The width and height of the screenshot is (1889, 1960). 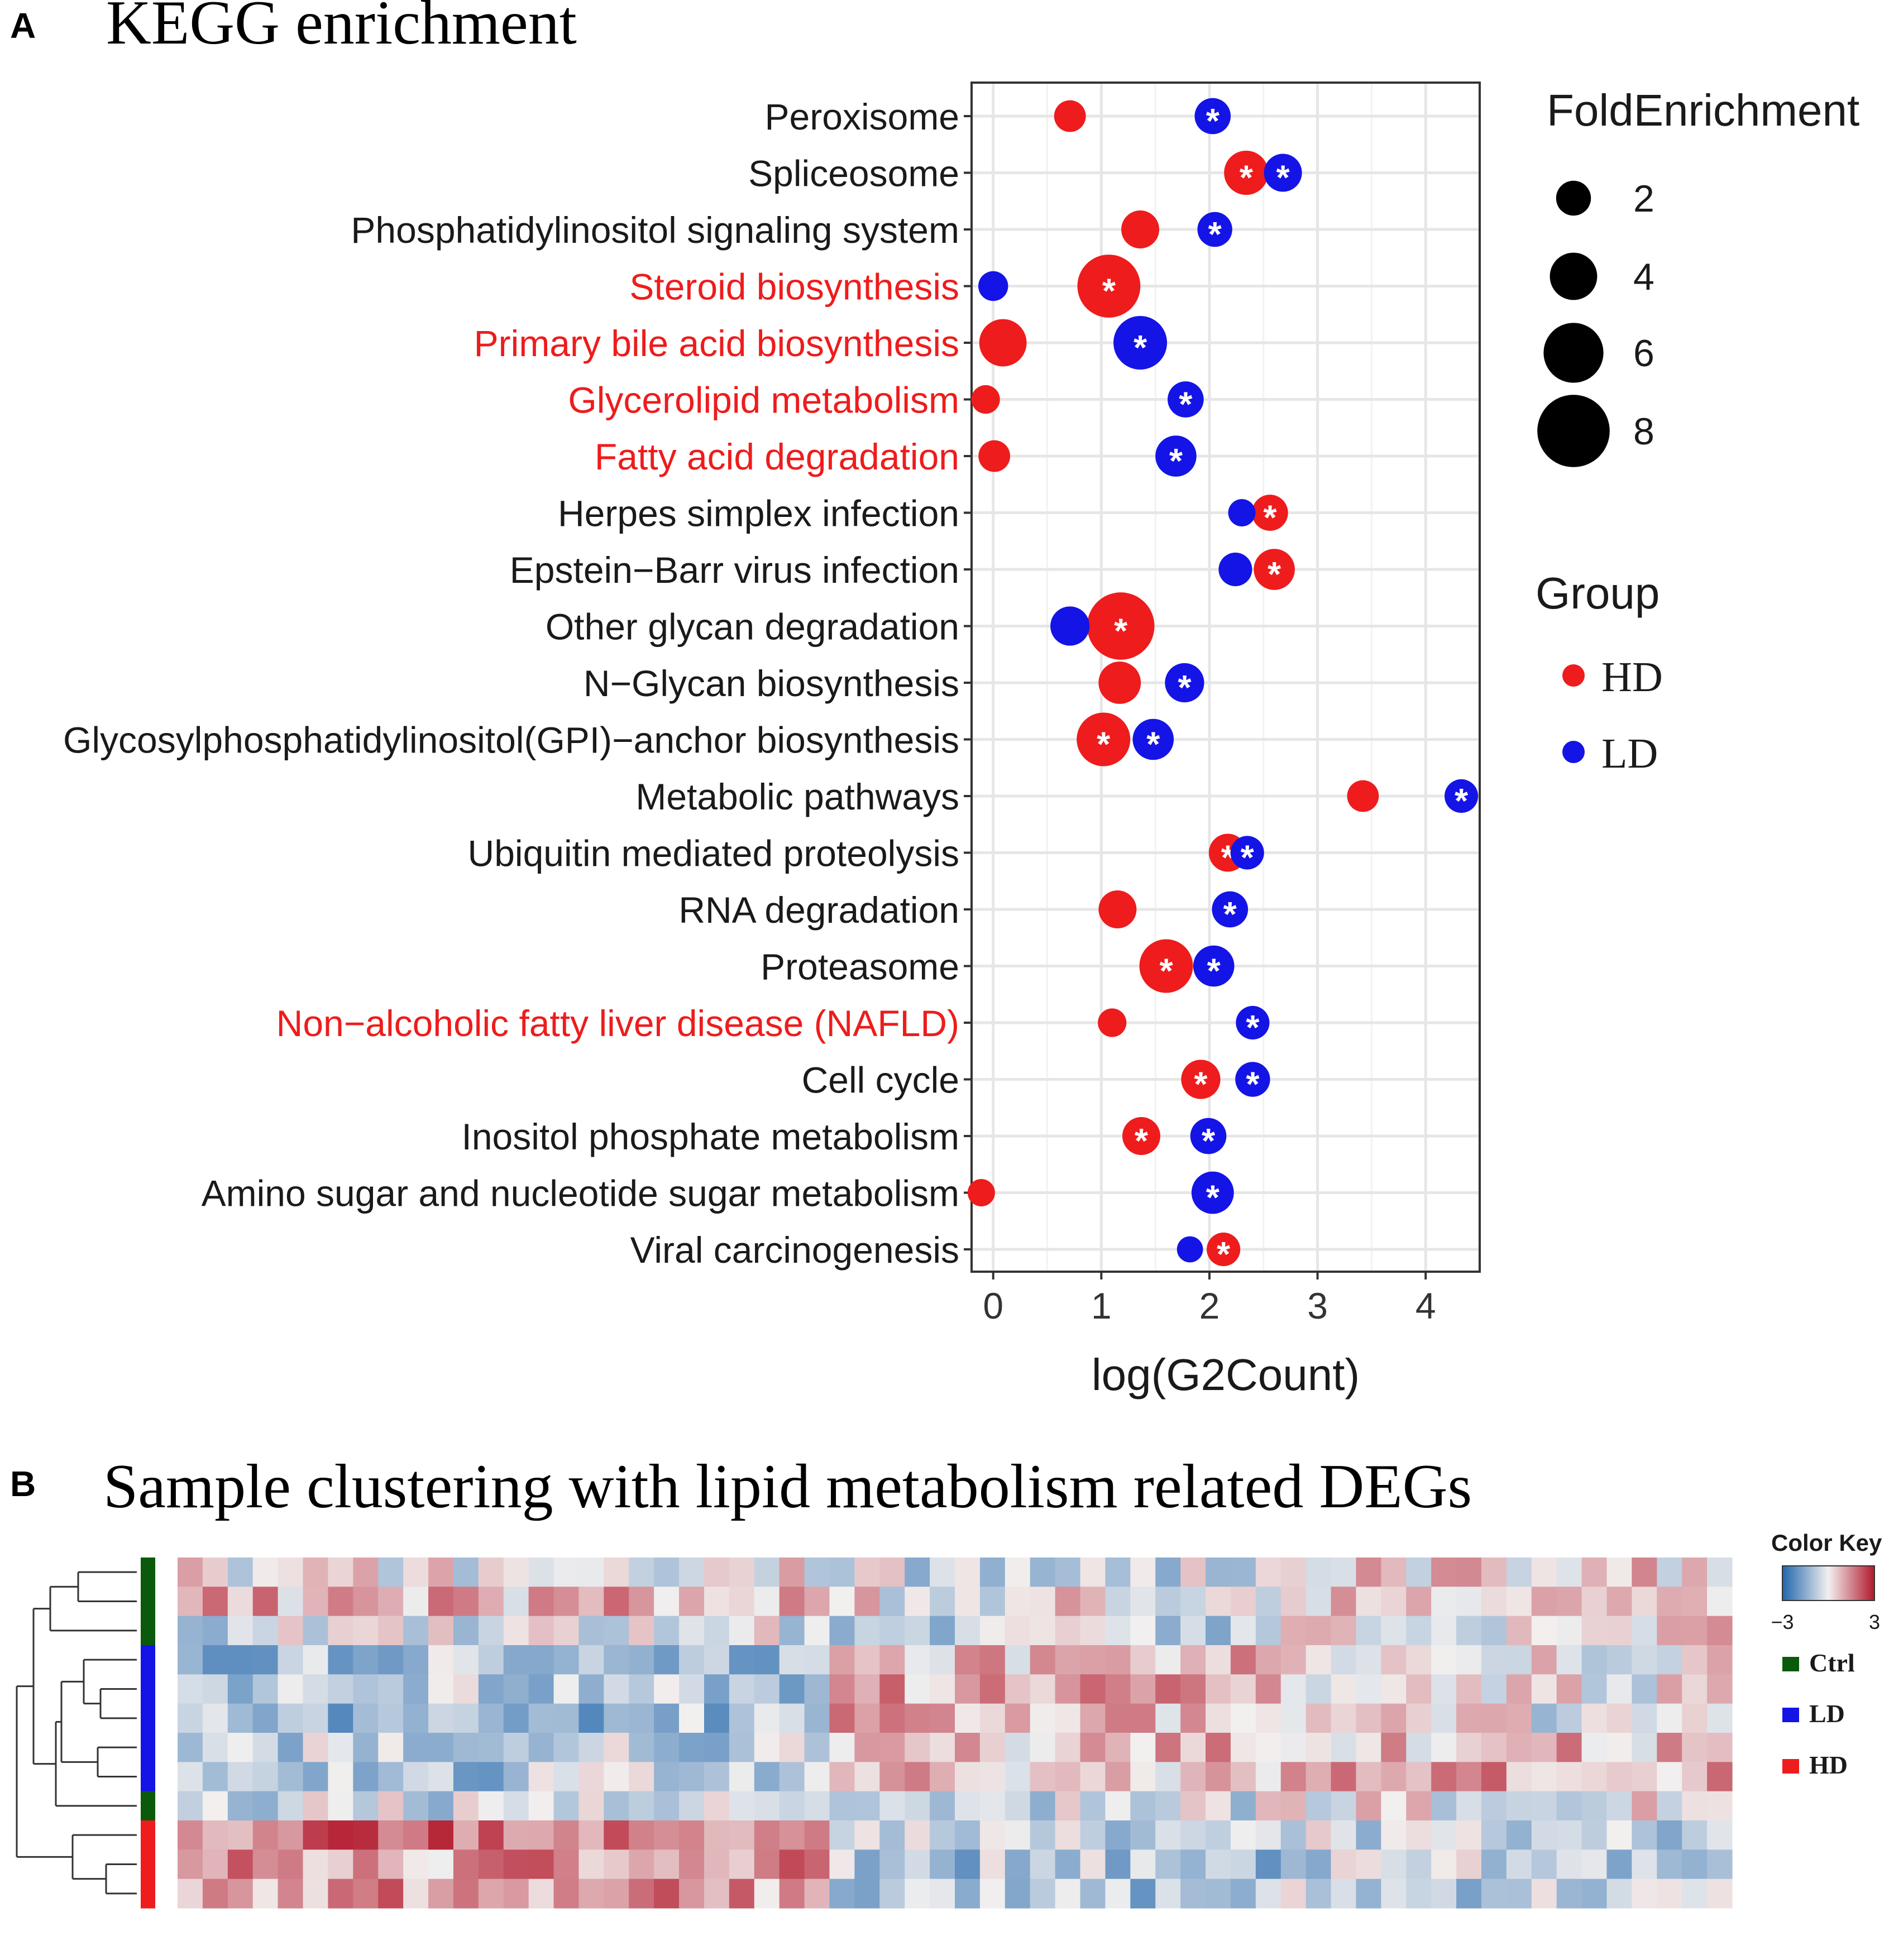 I want to click on legend-size-label: 6, so click(x=1644, y=353).